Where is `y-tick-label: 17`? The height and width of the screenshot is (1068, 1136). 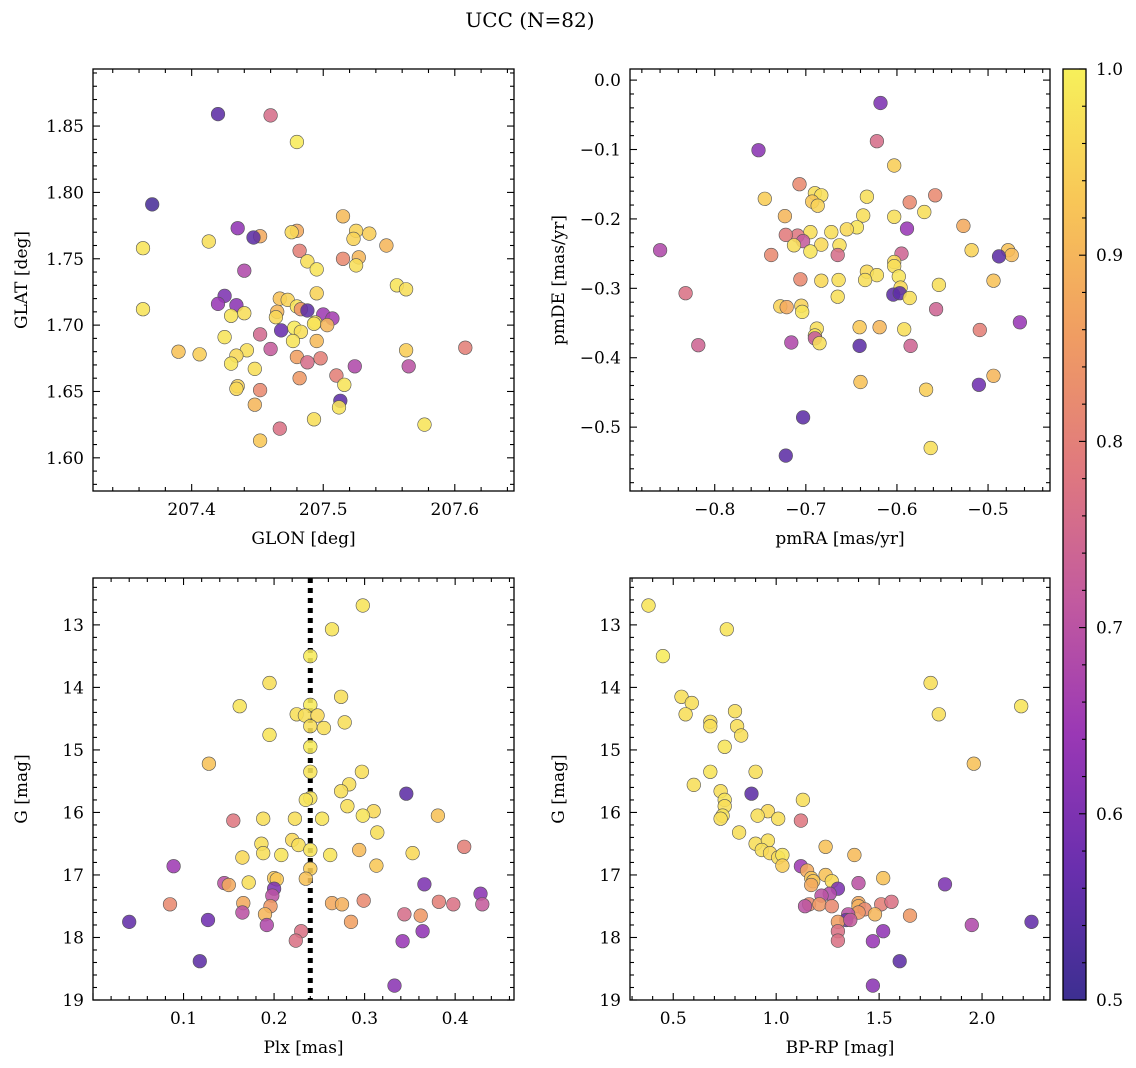
y-tick-label: 17 is located at coordinates (73, 876).